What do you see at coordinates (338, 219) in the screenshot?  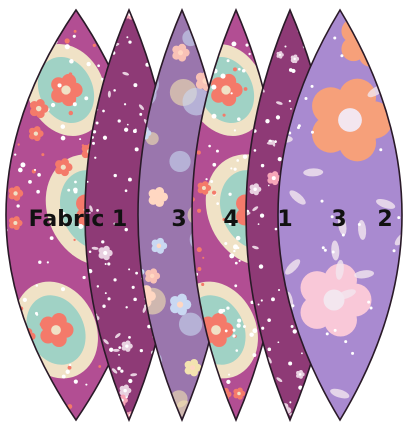 I see `panel-label-5: 3` at bounding box center [338, 219].